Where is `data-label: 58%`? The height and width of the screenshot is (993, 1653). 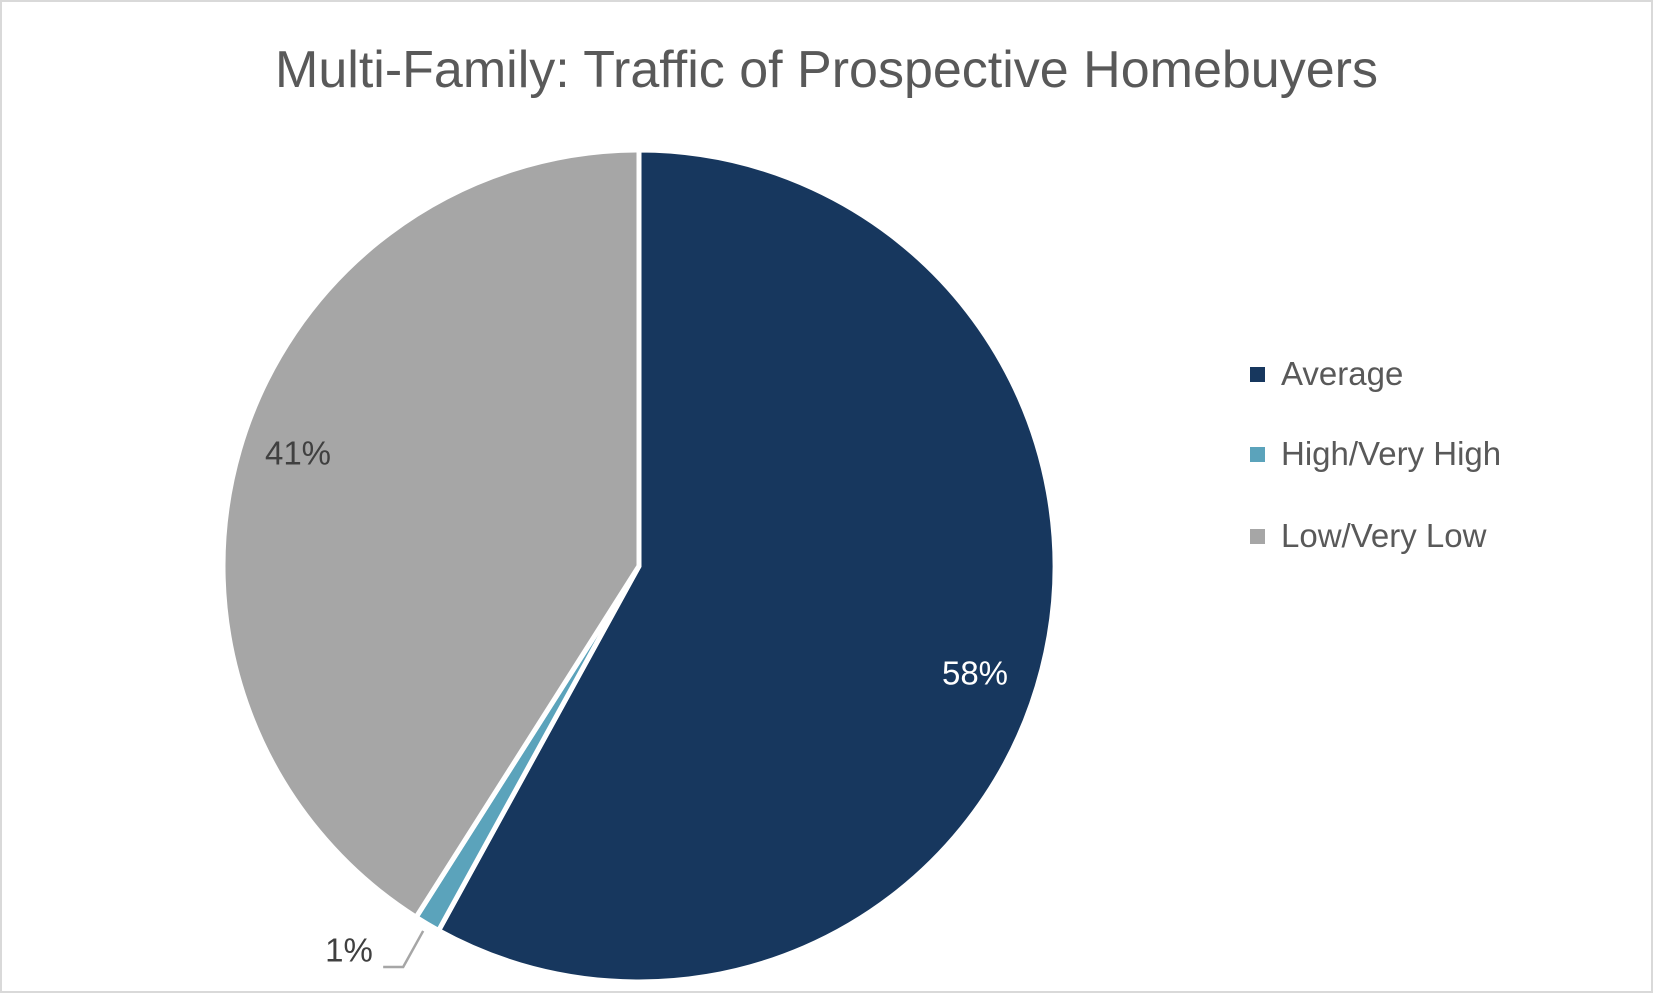 data-label: 58% is located at coordinates (975, 673).